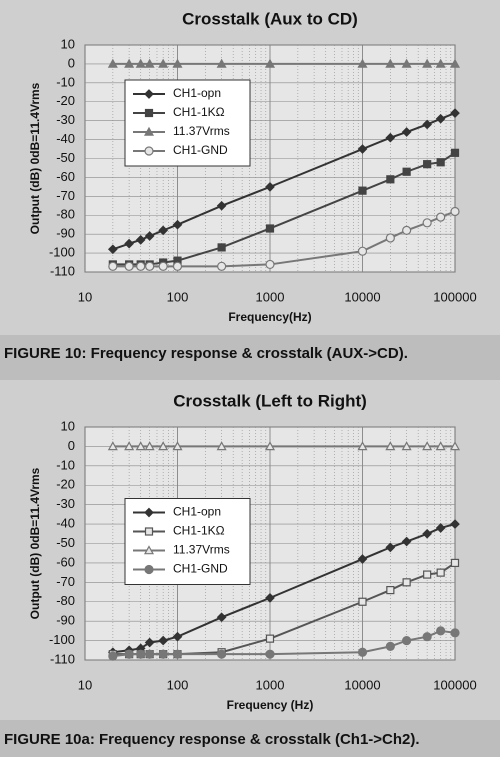 The width and height of the screenshot is (500, 757). I want to click on legend-label: CH1-opn, so click(197, 512).